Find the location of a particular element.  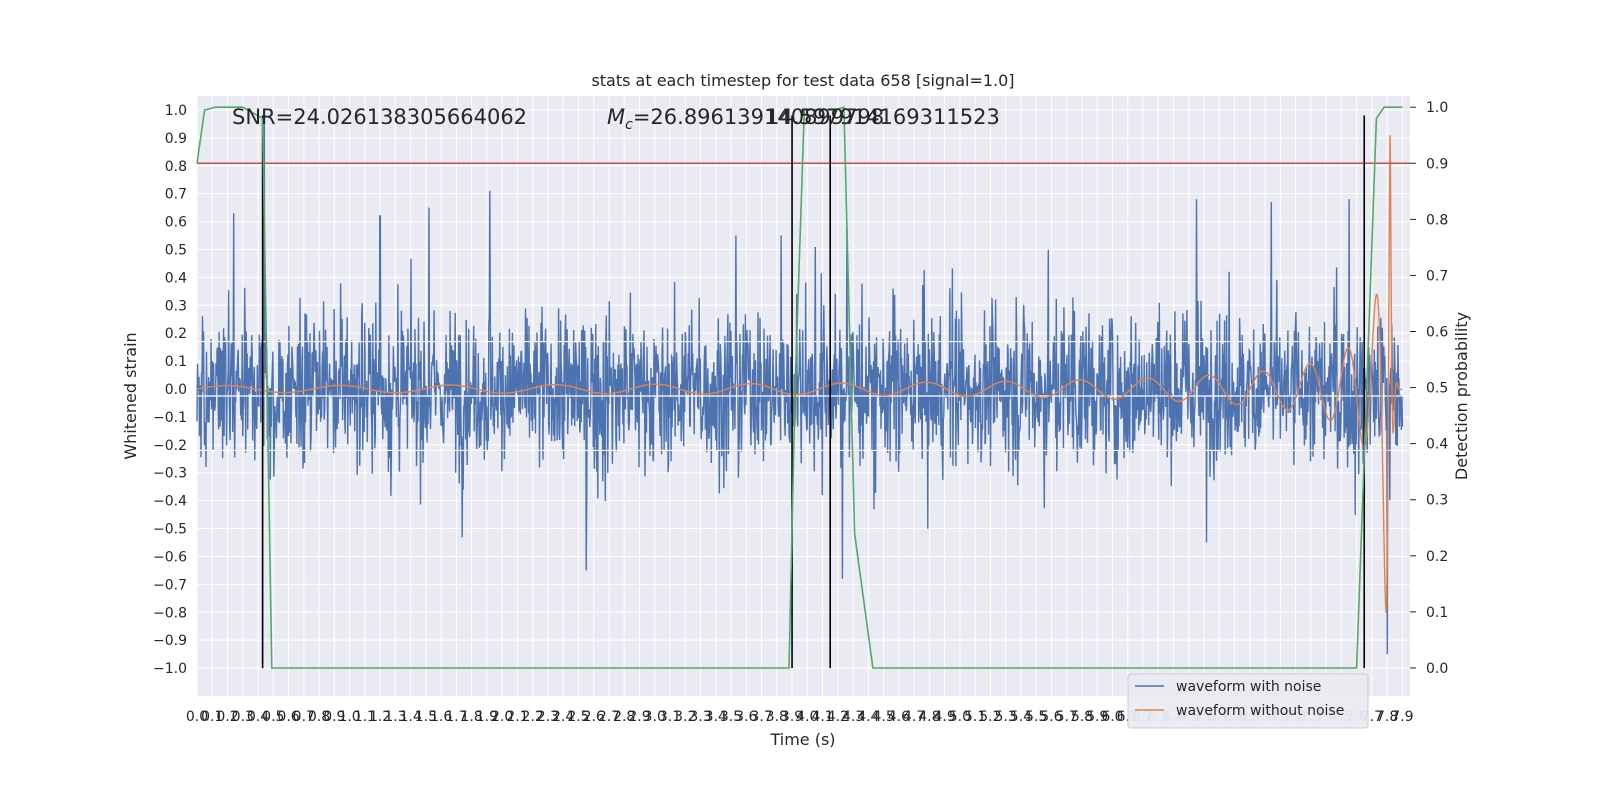

x-tick-label: 5.5 is located at coordinates (1036, 717).